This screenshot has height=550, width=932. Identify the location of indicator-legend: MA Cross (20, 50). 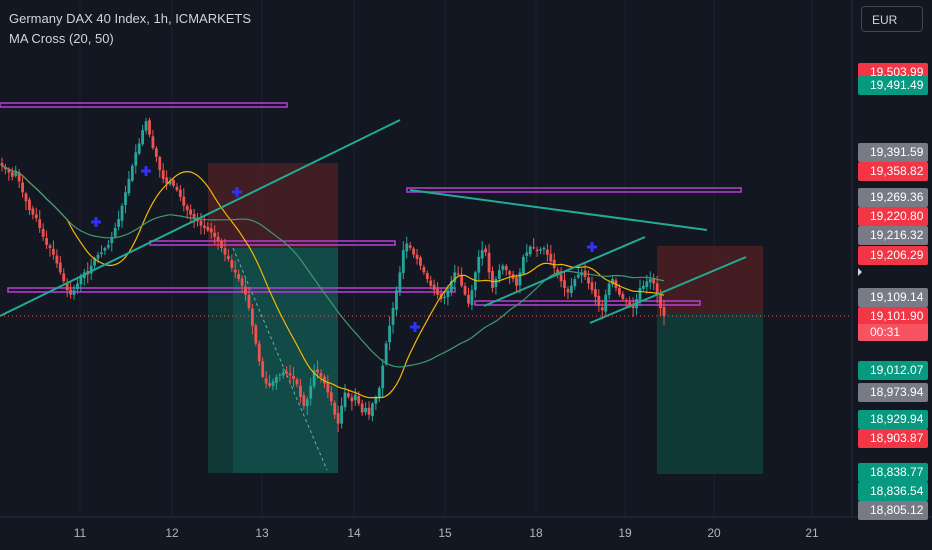
(61, 38).